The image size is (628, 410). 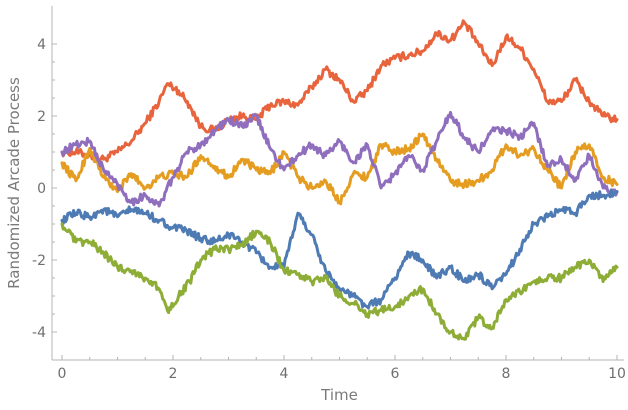 I want to click on y-tick-label: 2, so click(x=41, y=117).